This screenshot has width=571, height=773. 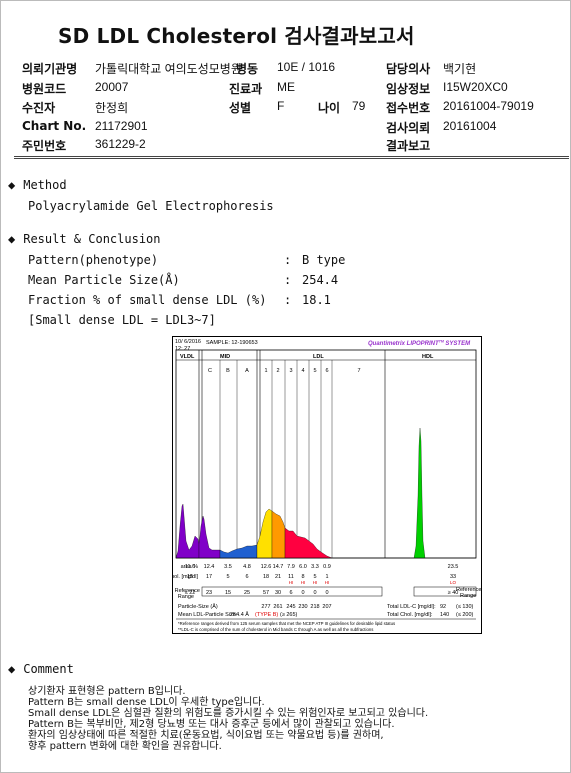 I want to click on chol-value: 8, so click(x=302, y=577).